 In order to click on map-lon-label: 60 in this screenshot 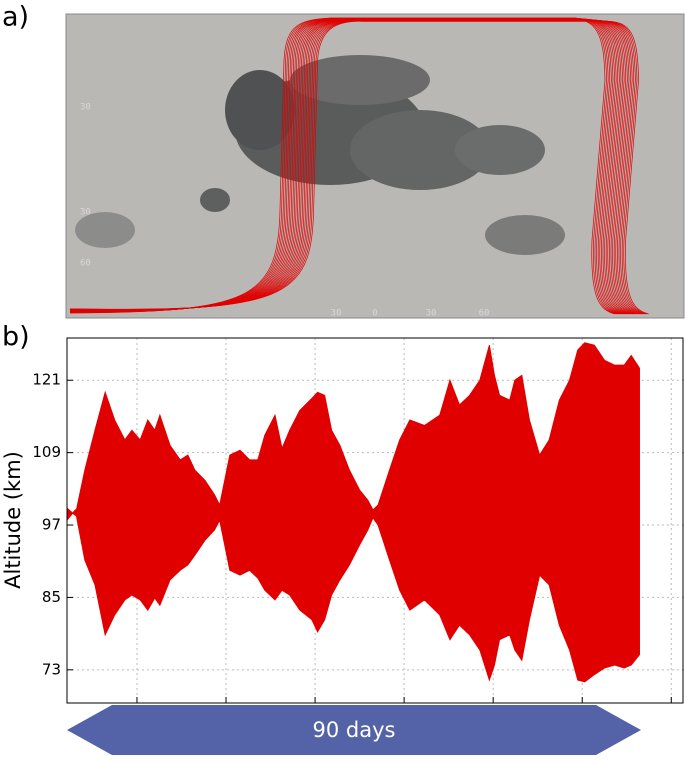, I will do `click(484, 314)`.